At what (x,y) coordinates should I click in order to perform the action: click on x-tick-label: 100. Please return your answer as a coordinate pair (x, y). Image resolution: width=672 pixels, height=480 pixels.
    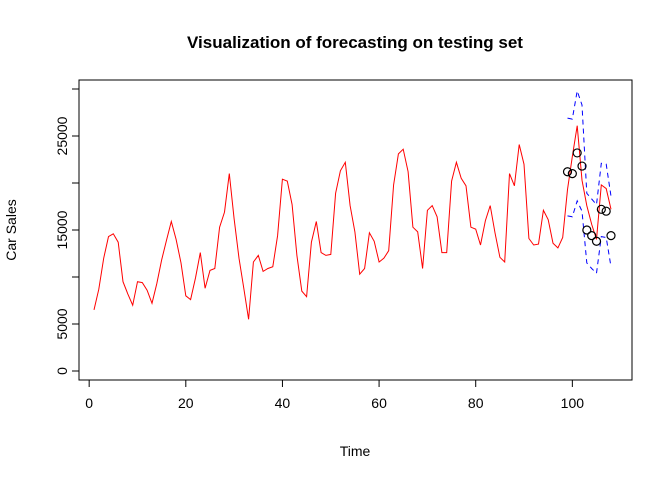
    Looking at the image, I should click on (573, 403).